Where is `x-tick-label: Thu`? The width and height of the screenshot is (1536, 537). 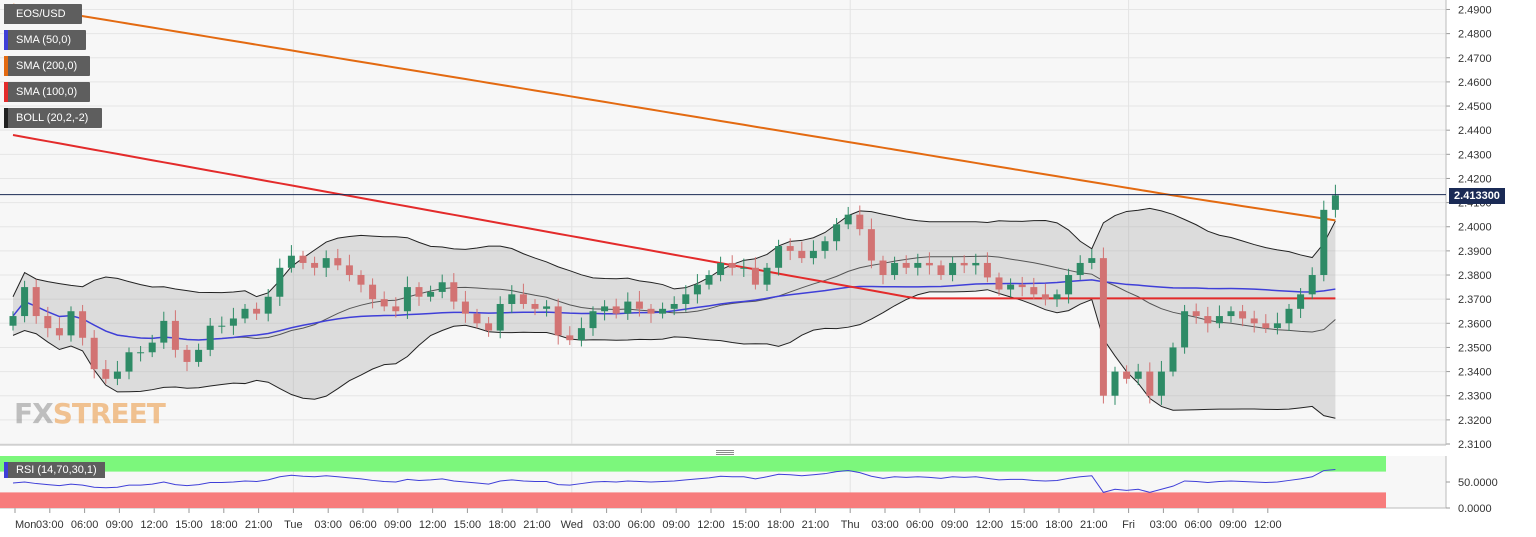 x-tick-label: Thu is located at coordinates (850, 525).